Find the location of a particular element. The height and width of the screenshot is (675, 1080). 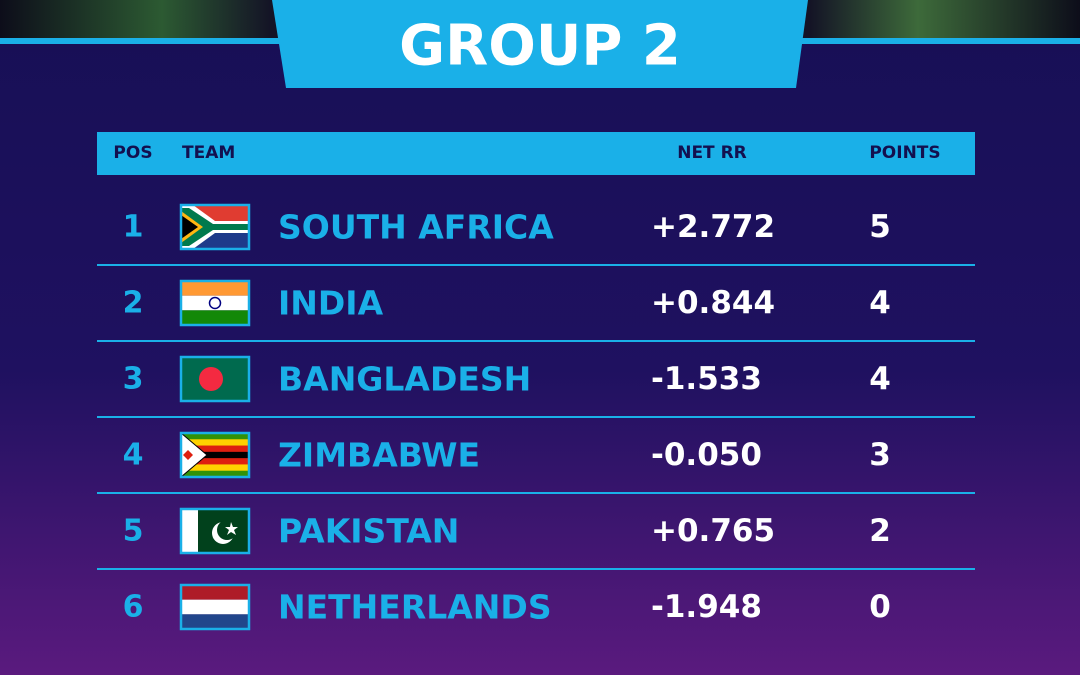

team-name: ZIMBABWE is located at coordinates (379, 455).